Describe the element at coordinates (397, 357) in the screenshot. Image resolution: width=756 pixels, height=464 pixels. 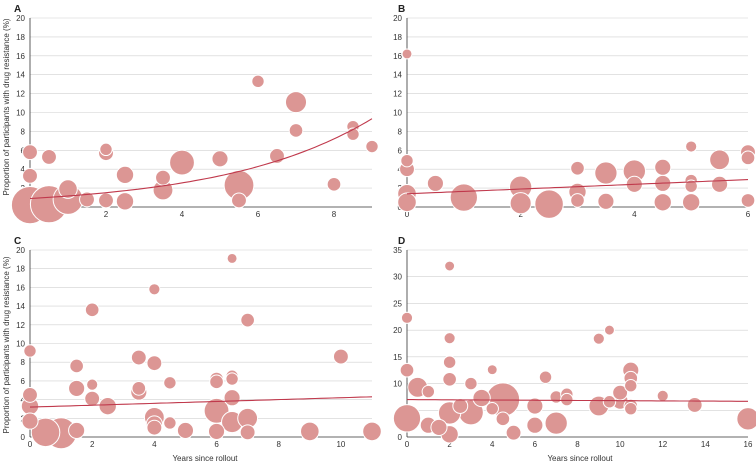
I see `y-tick-label: 15` at that location.